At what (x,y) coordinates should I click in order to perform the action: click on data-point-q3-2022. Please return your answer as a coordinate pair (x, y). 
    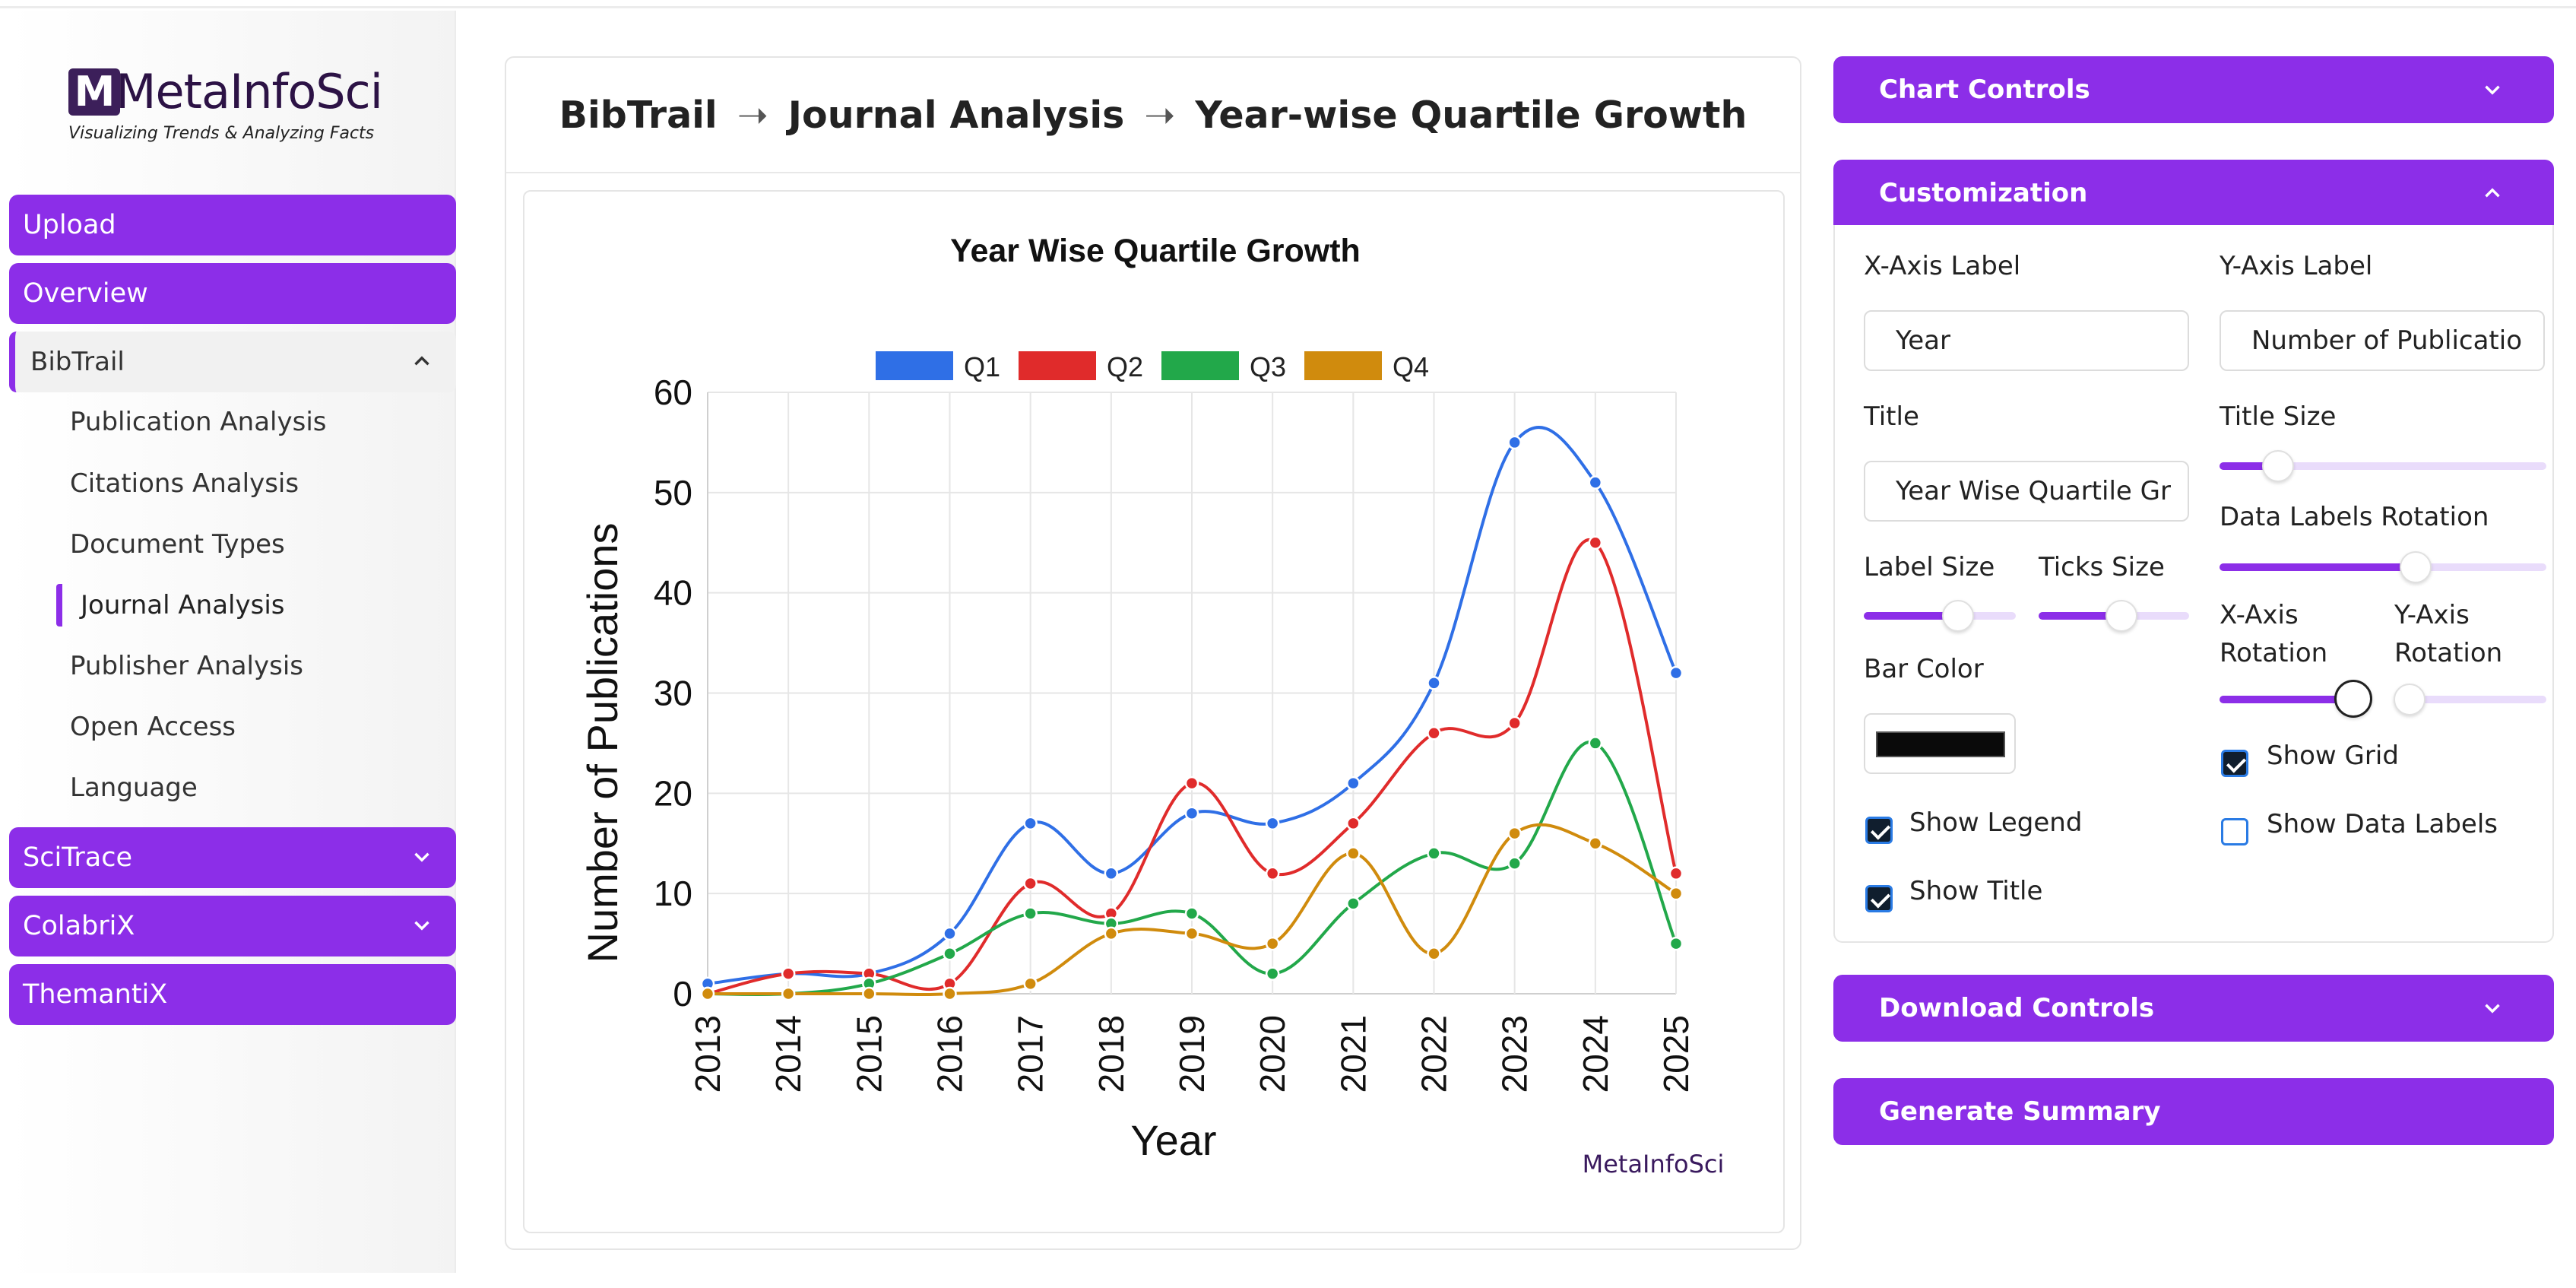
    Looking at the image, I should click on (1434, 854).